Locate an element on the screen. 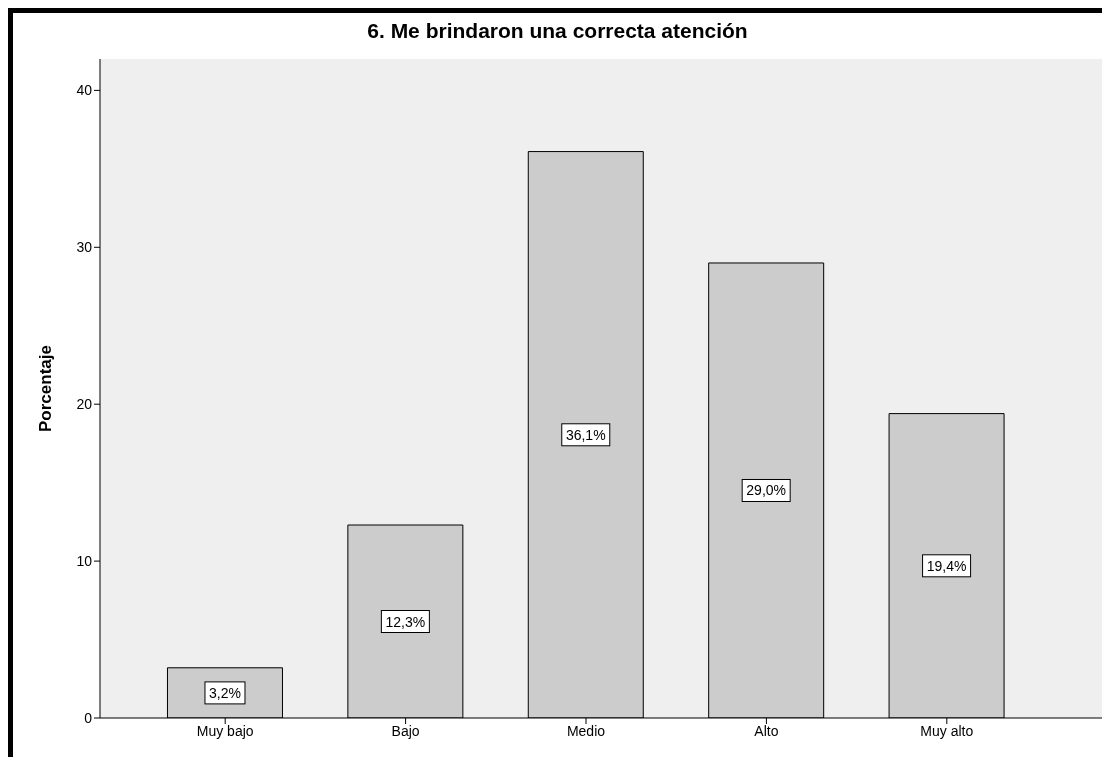 The height and width of the screenshot is (765, 1110). x-tick-label: Alto is located at coordinates (766, 730).